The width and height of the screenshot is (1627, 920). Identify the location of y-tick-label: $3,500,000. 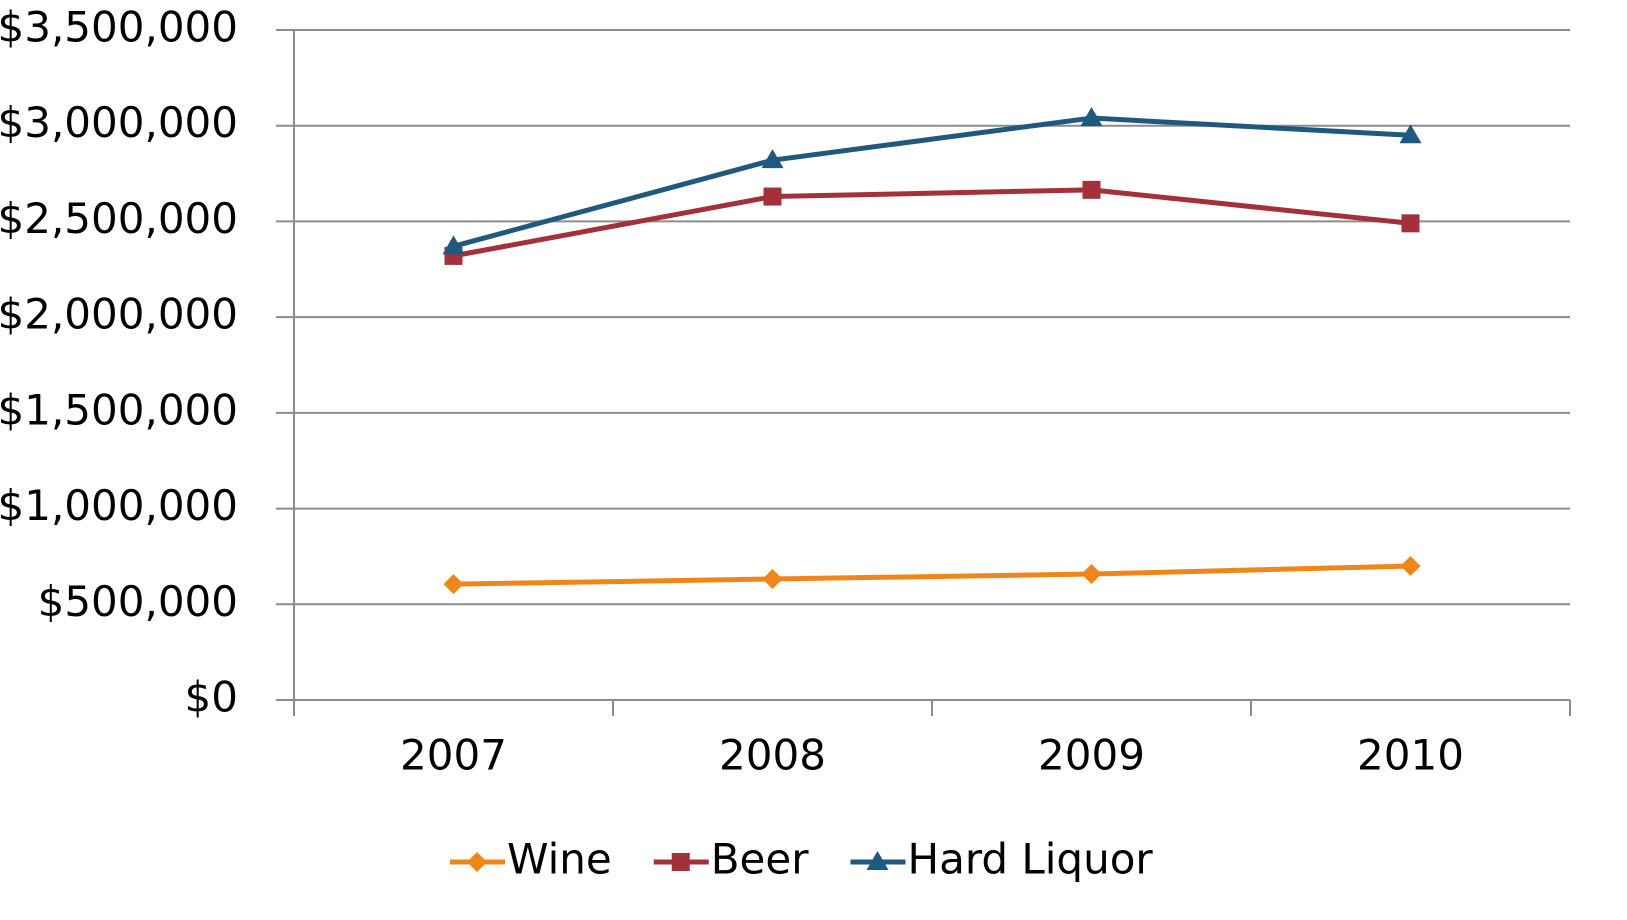
(119, 27).